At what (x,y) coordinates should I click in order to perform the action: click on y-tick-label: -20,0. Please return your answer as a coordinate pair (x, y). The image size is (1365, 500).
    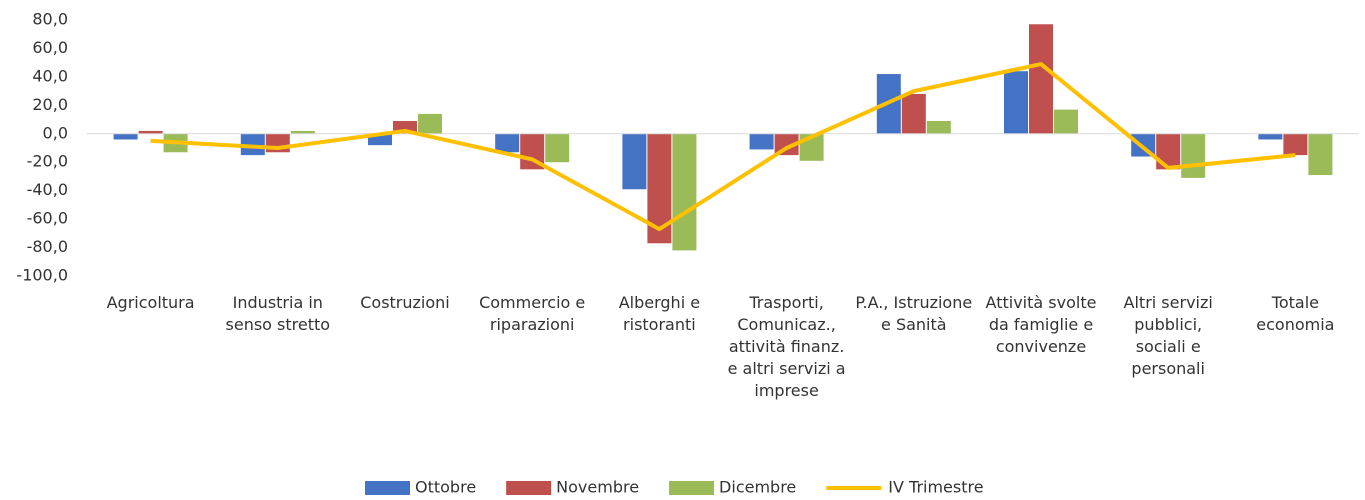
    Looking at the image, I should click on (47, 161).